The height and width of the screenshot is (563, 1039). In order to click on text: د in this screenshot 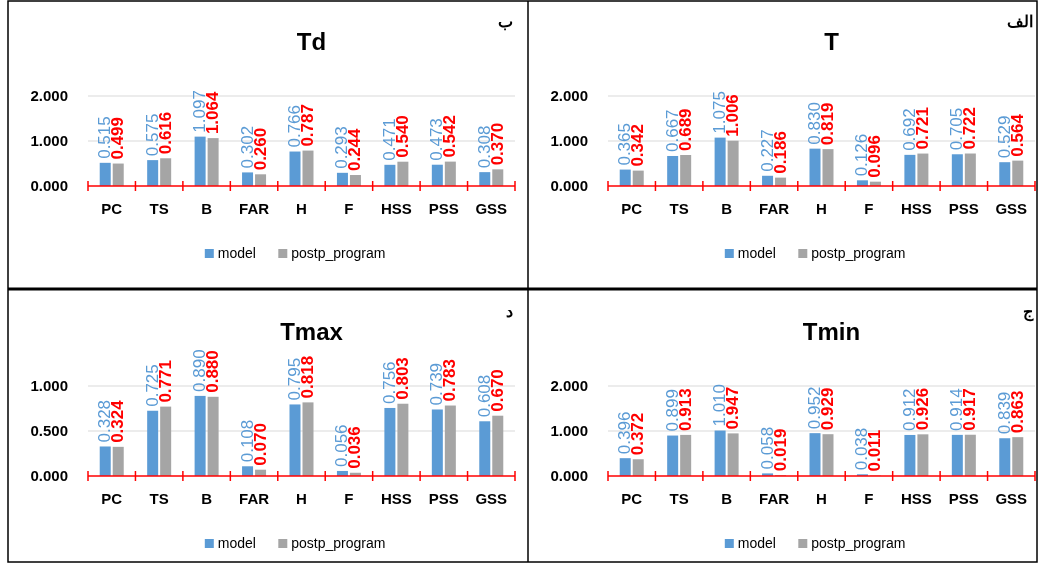, I will do `click(509, 311)`.